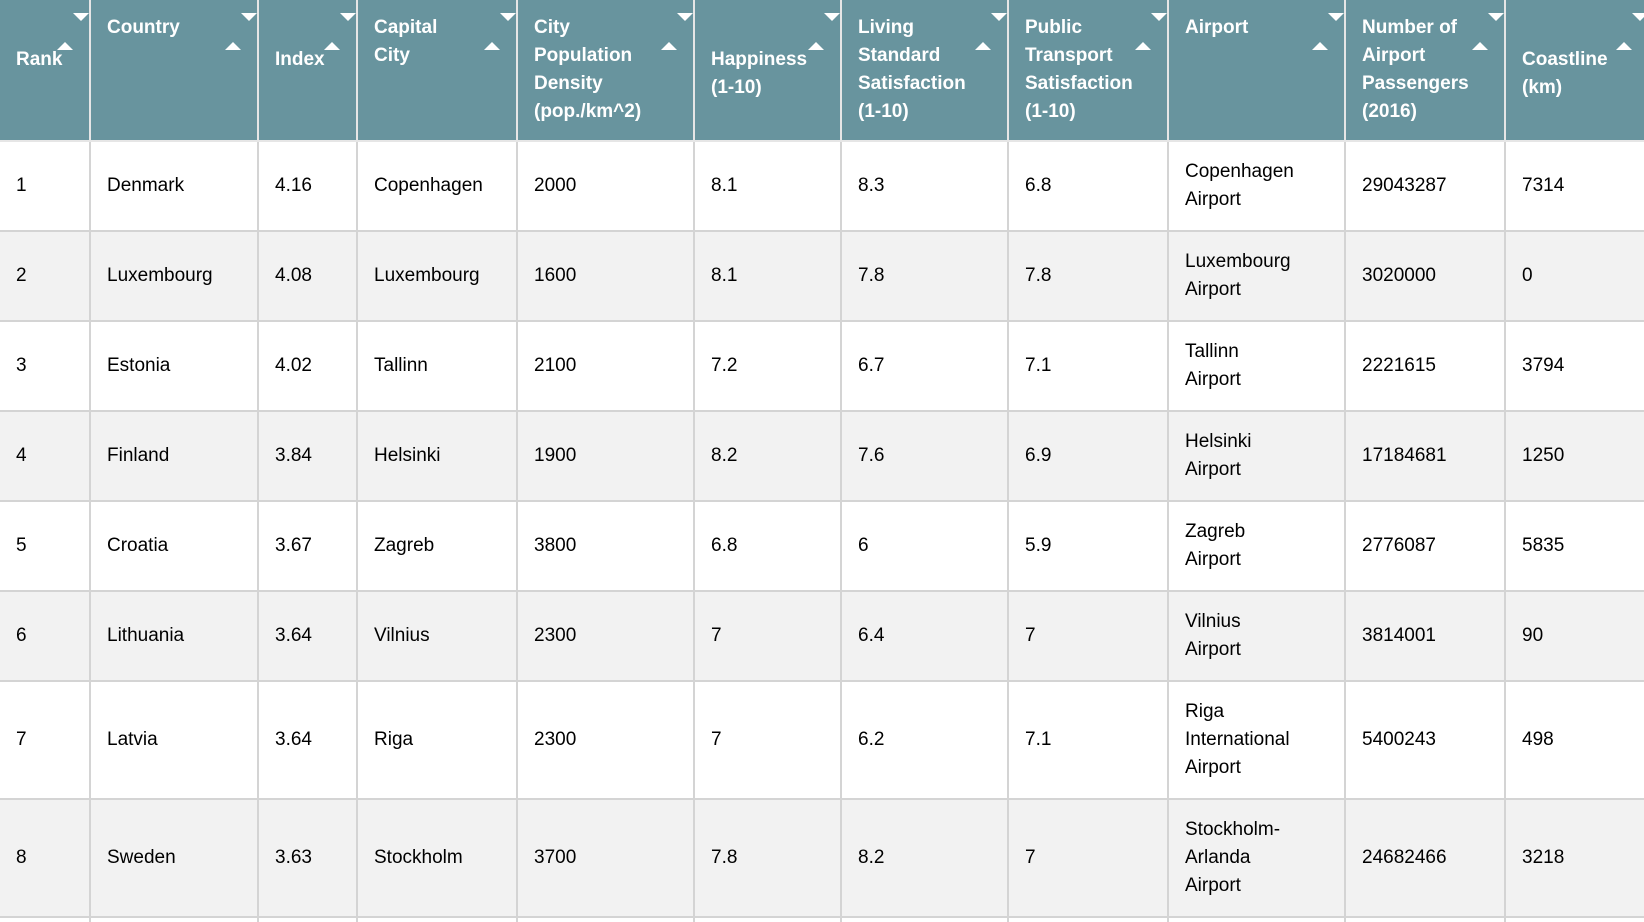 This screenshot has height=922, width=1644. What do you see at coordinates (1574, 186) in the screenshot?
I see `cell-coastline: 7314` at bounding box center [1574, 186].